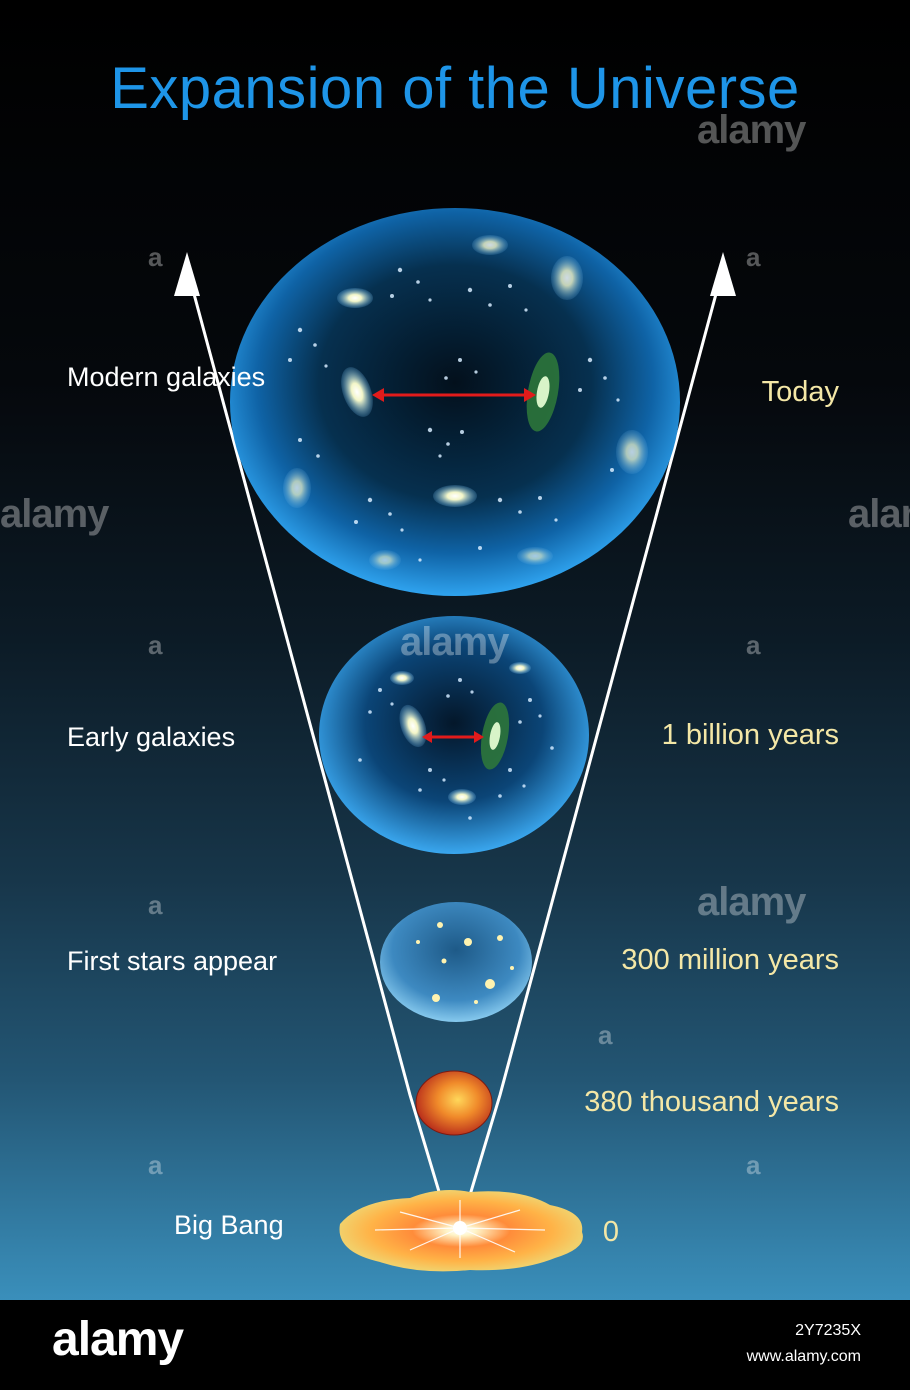 Image resolution: width=910 pixels, height=1390 pixels. I want to click on expansion-arrowhead-right, so click(723, 274).